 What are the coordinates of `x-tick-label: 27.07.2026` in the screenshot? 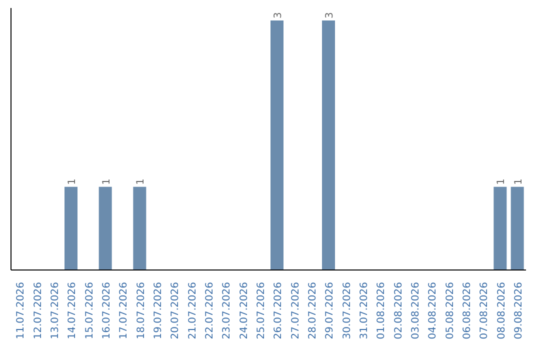 It's located at (296, 311).